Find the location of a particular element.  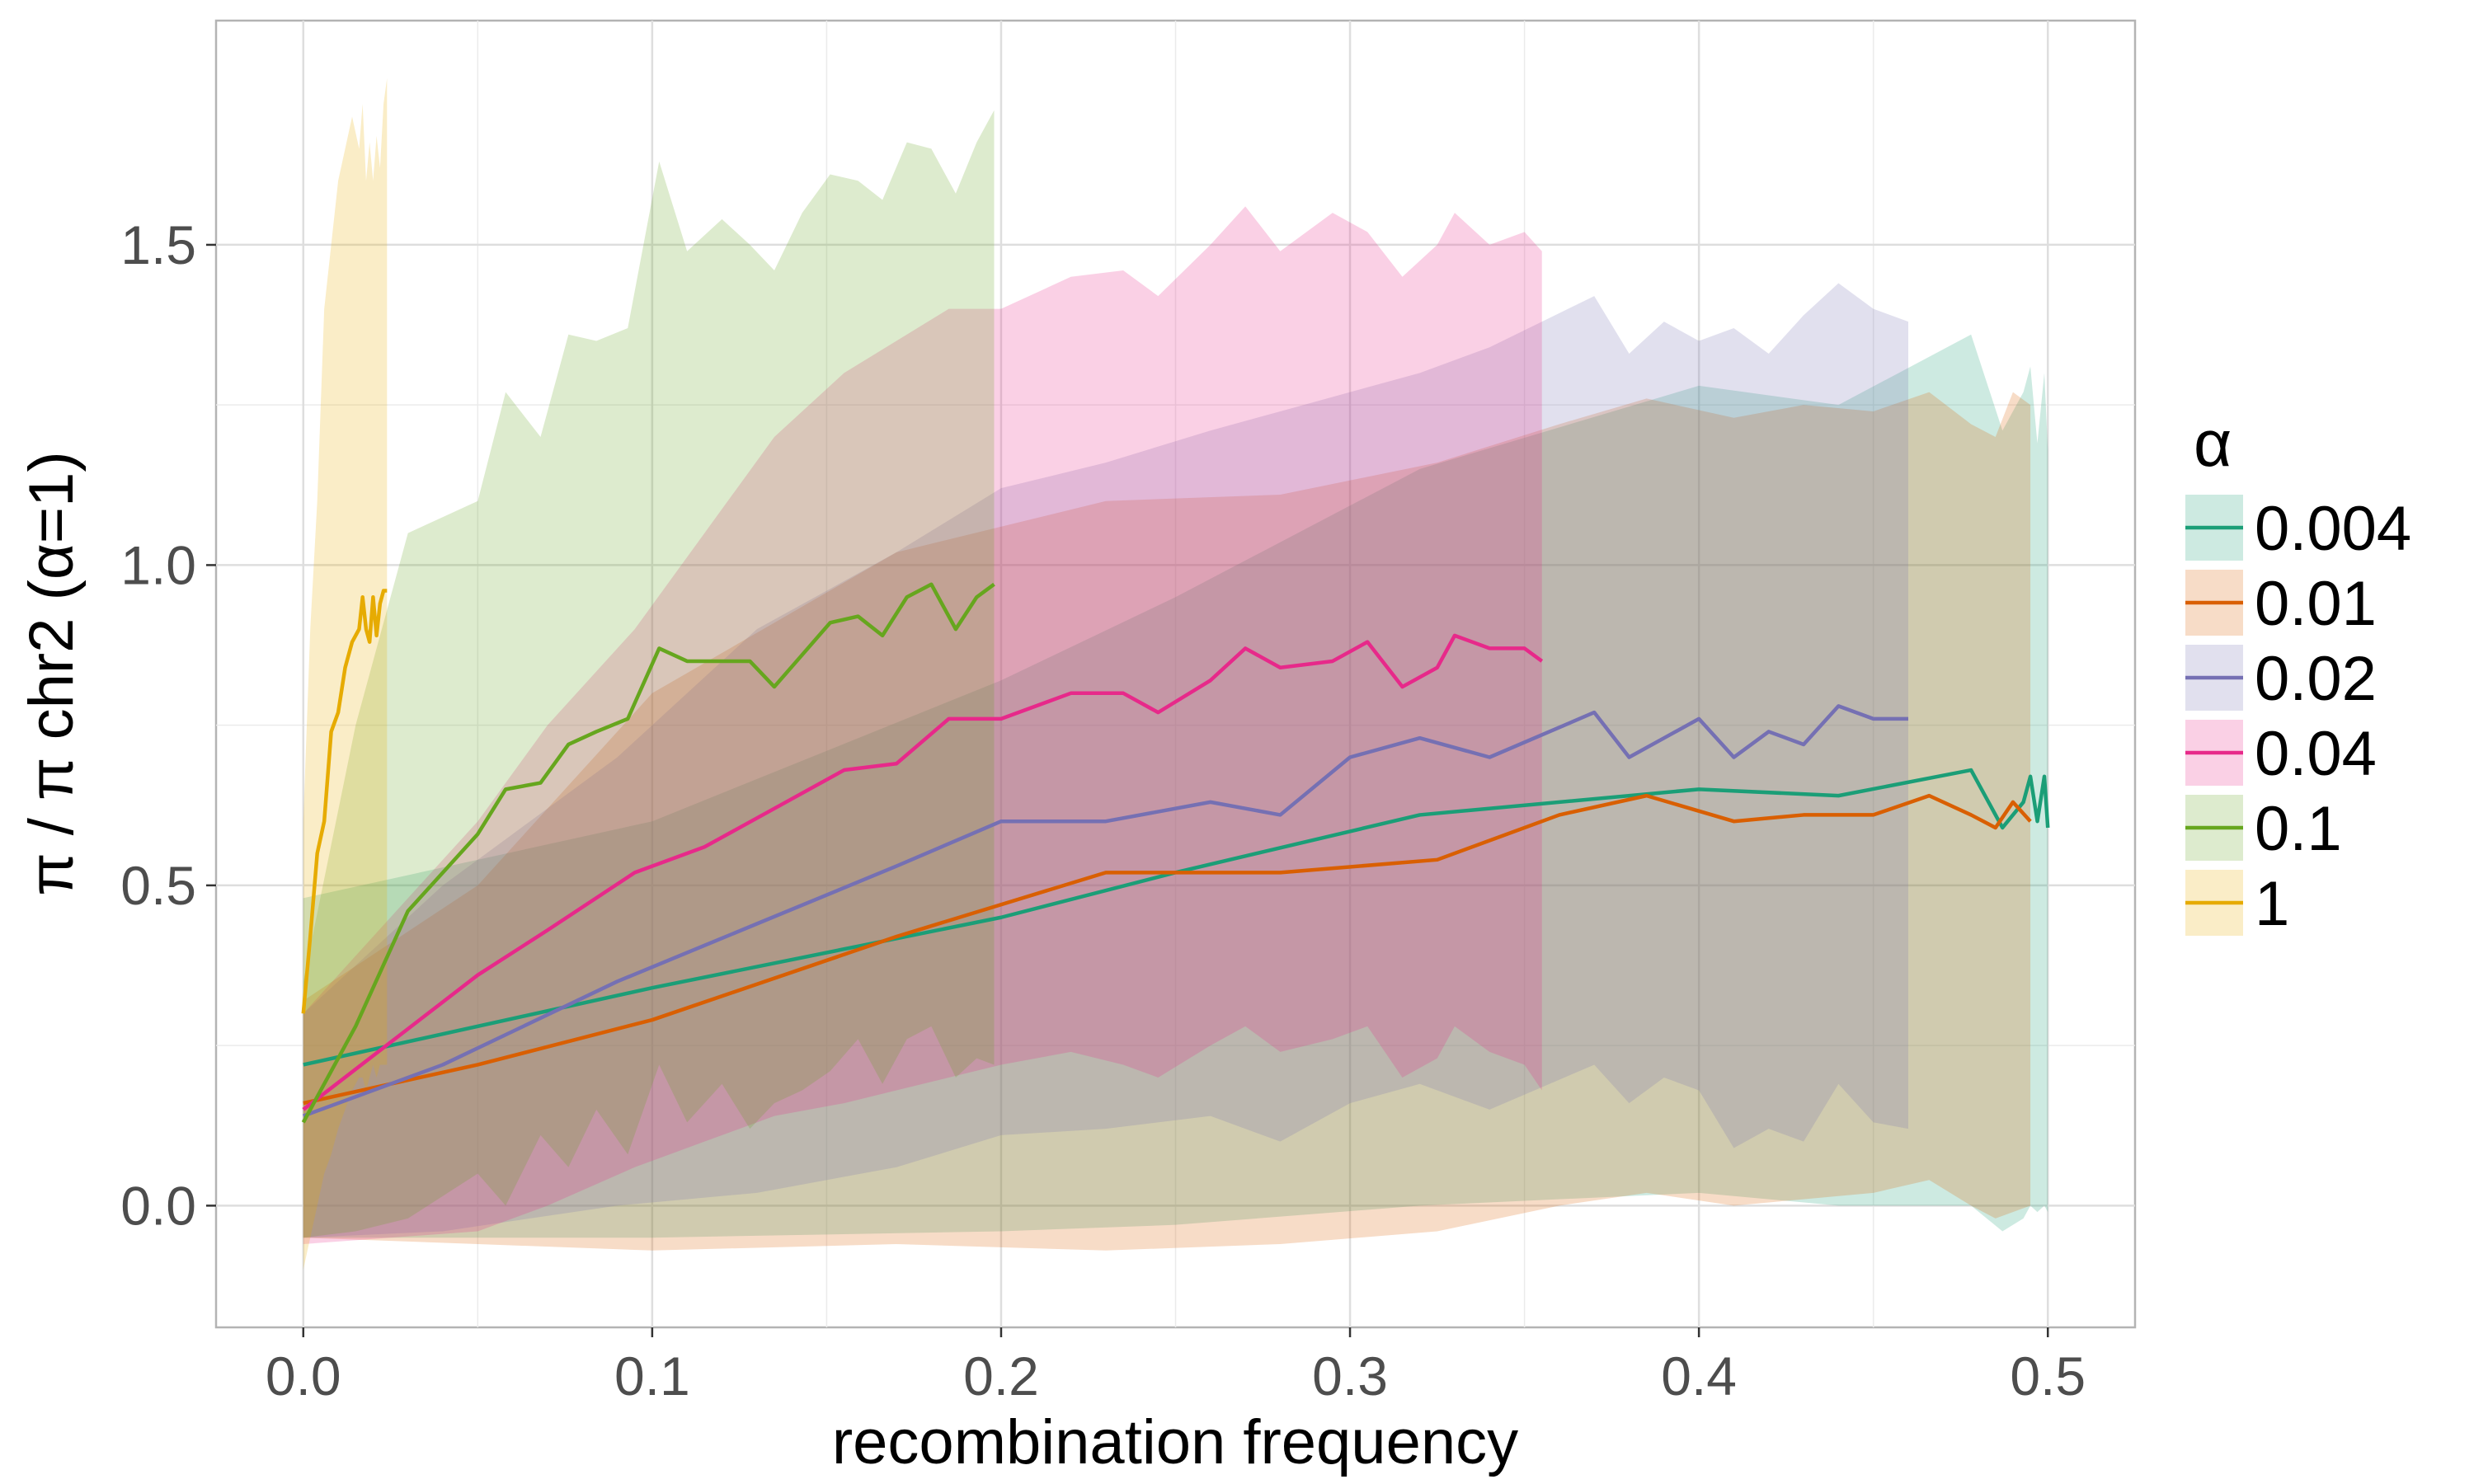

line-0.01 is located at coordinates (1167, 950).